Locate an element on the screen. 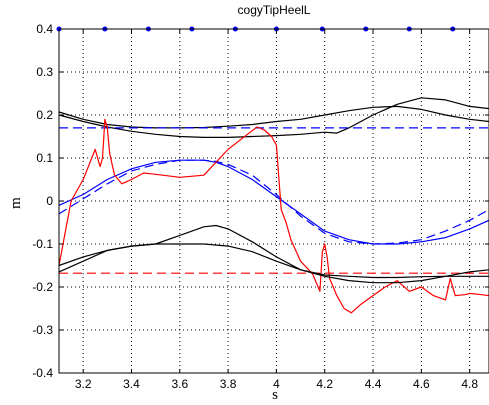 Image resolution: width=489 pixels, height=405 pixels. y-tick-label: -0.1 is located at coordinates (42, 244).